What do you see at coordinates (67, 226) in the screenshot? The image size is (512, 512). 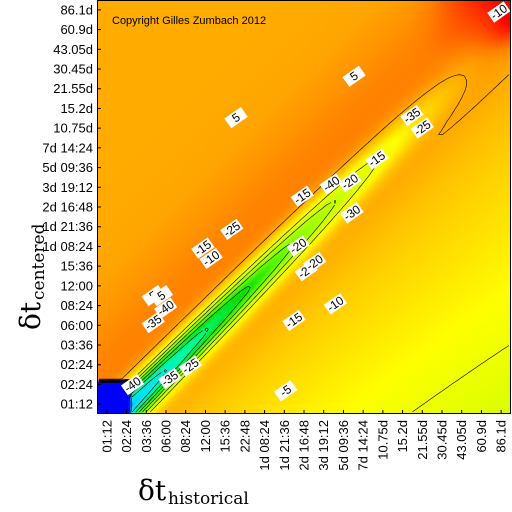 I see `y-tick-label: 1d 21:36` at bounding box center [67, 226].